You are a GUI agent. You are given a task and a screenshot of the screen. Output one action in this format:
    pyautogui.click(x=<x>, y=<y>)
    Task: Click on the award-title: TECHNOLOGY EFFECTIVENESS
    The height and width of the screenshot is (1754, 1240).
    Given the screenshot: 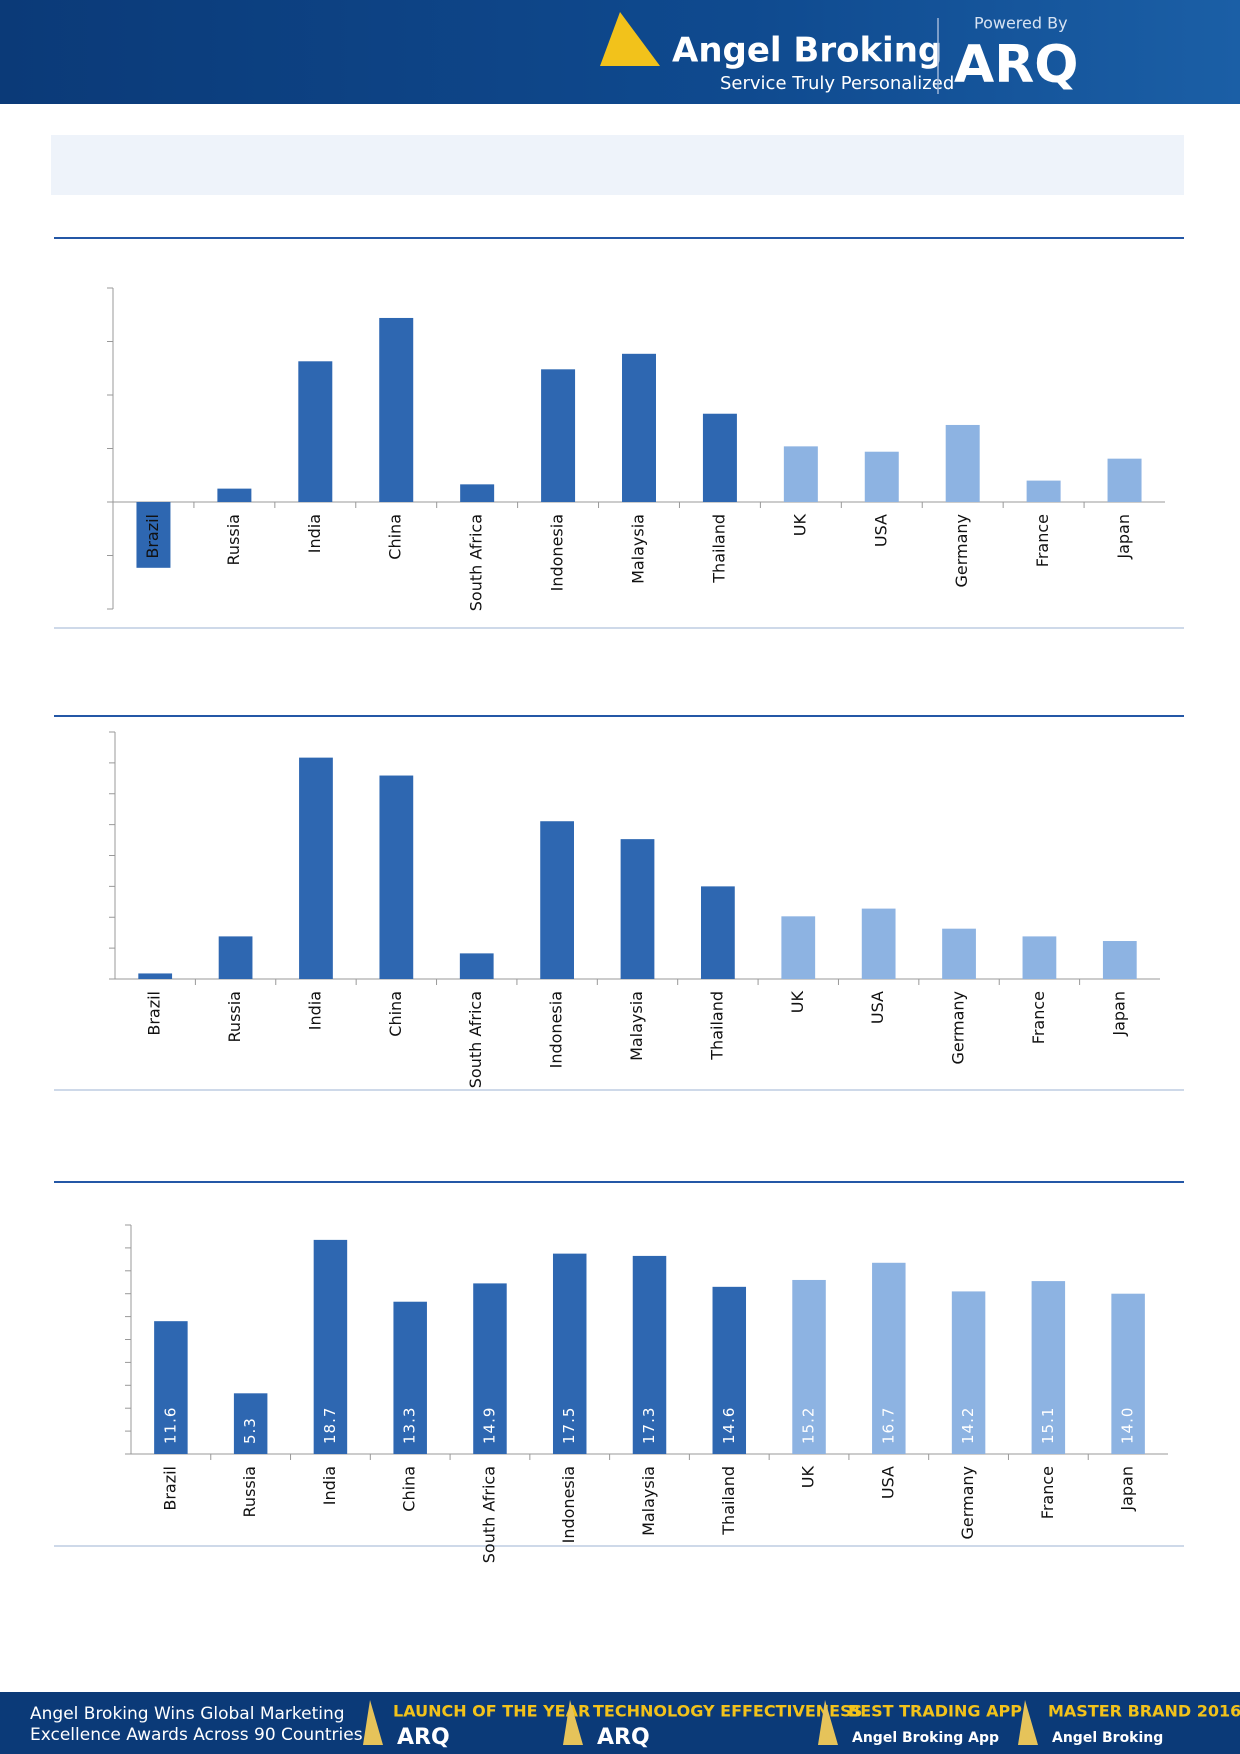 What is the action you would take?
    pyautogui.click(x=727, y=1711)
    